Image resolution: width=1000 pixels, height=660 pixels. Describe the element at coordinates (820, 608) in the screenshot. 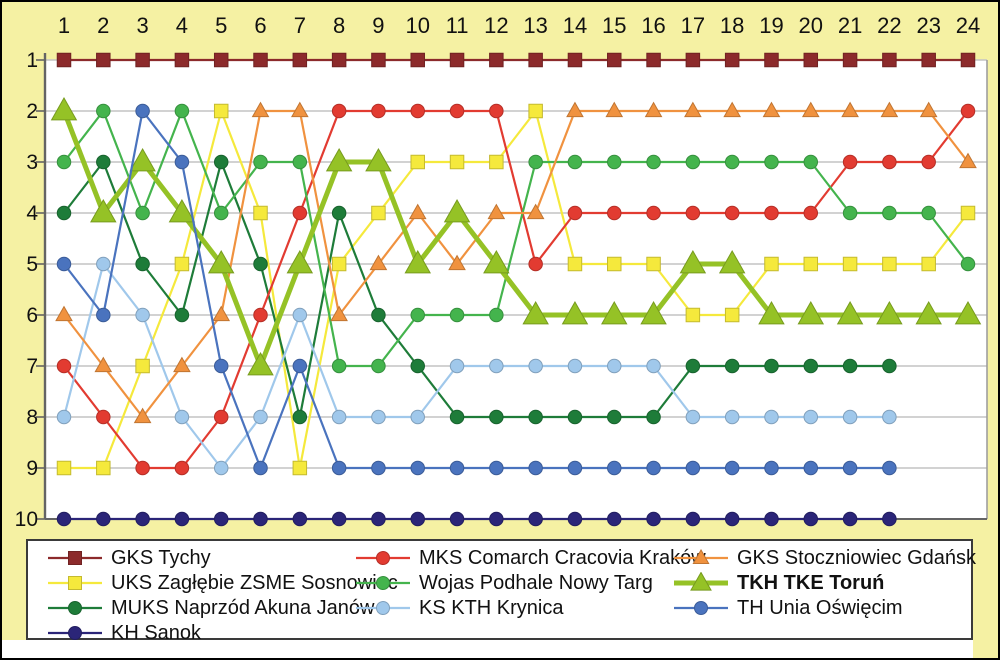

I see `legend-label-th-unia: TH Unia Oświęcim` at that location.